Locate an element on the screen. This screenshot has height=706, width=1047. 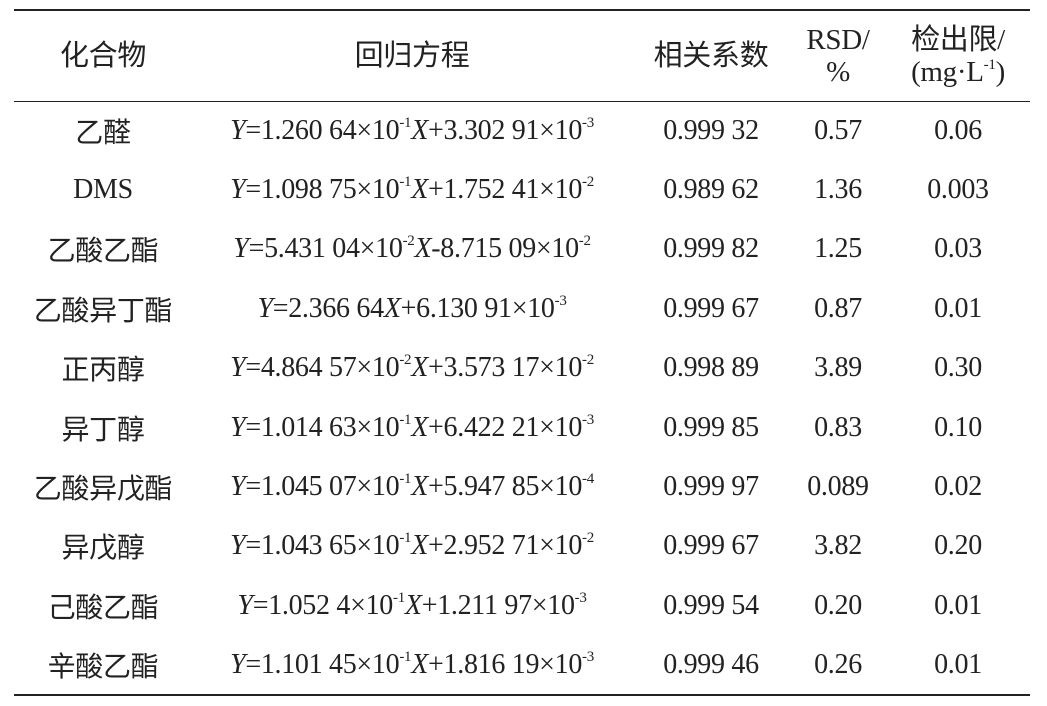
text-piece: ) is located at coordinates (1000, 71).